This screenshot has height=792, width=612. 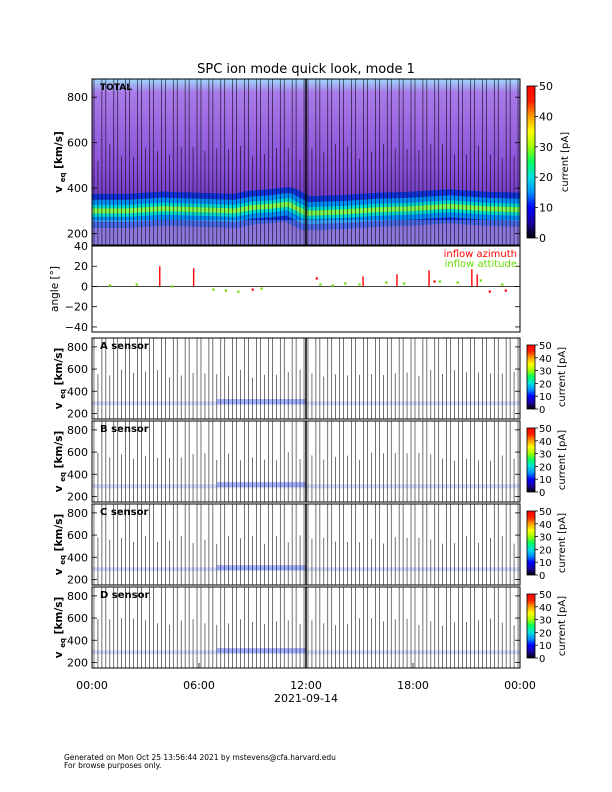 I want to click on date-label: 2021-09-14, so click(x=306, y=698).